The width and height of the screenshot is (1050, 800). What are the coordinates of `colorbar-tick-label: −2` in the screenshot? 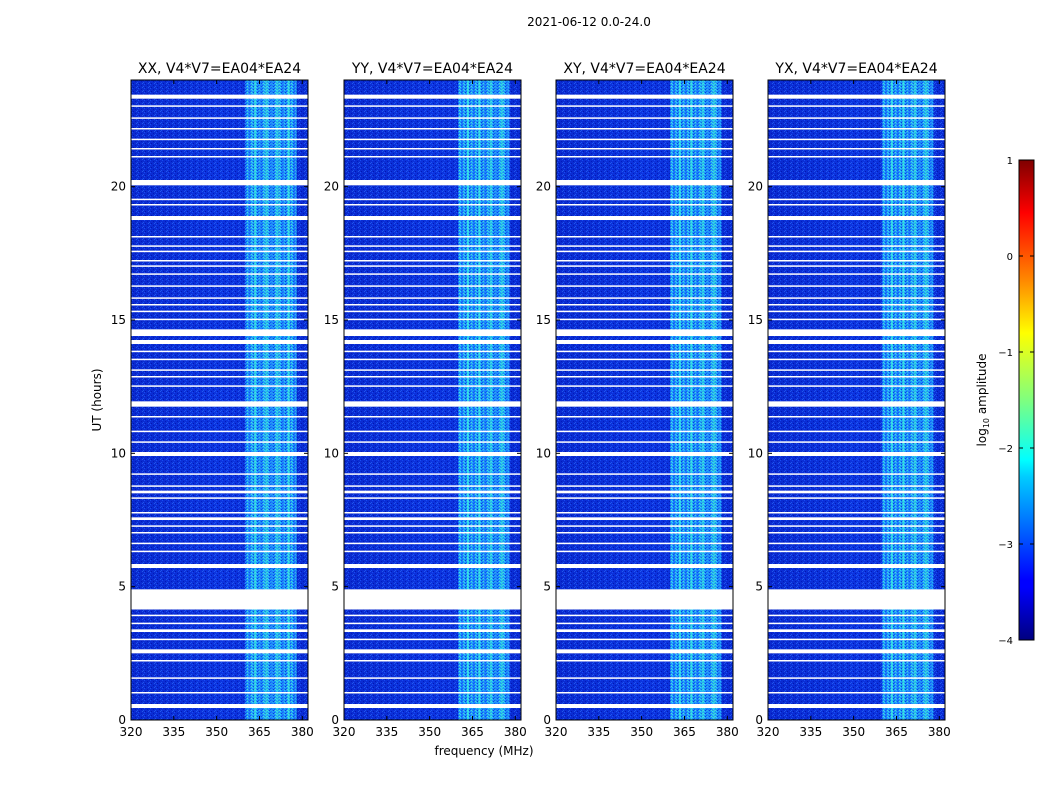 It's located at (1005, 449).